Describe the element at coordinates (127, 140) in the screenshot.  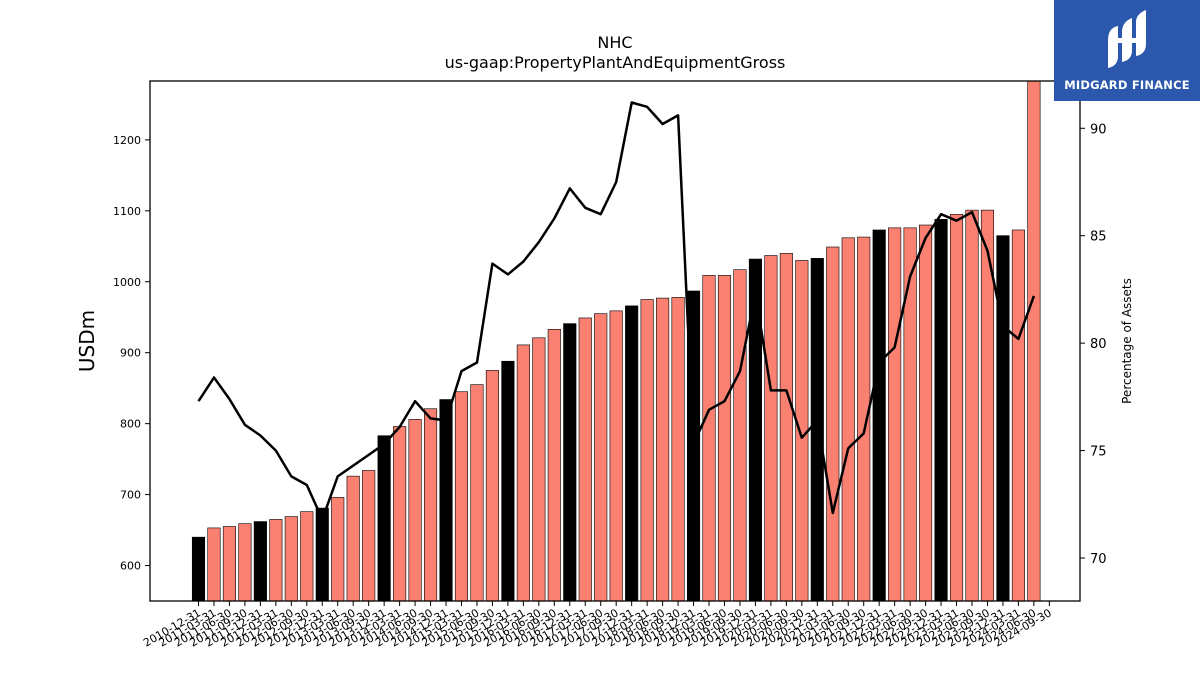
I see `y-tick-label: 1200` at that location.